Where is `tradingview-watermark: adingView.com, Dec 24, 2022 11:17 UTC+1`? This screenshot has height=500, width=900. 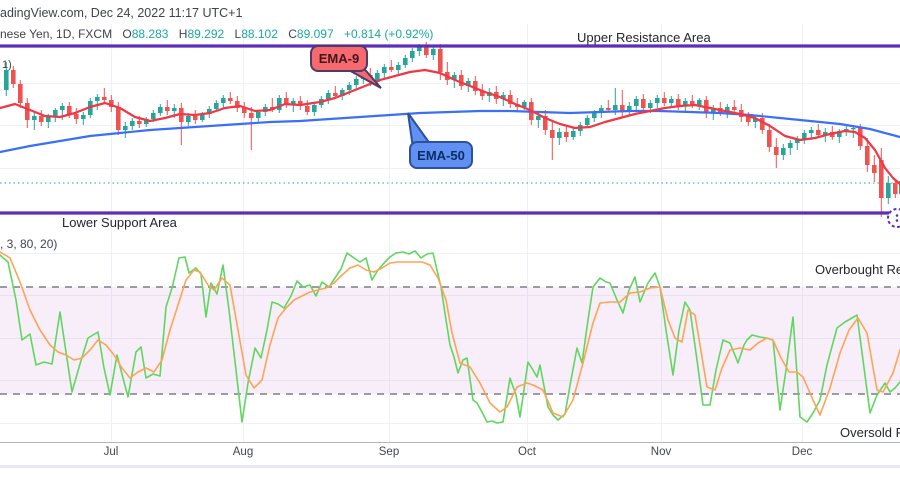 tradingview-watermark: adingView.com, Dec 24, 2022 11:17 UTC+1 is located at coordinates (121, 13).